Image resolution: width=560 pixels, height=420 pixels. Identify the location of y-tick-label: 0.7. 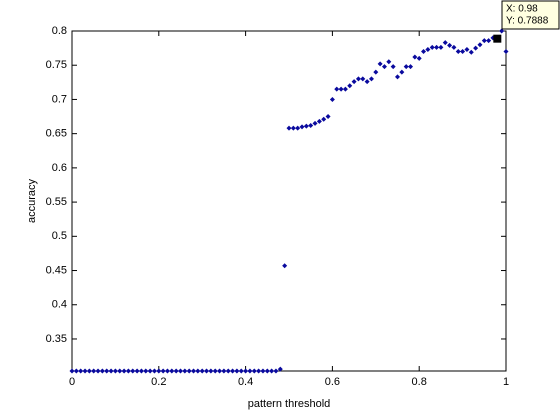
(59, 99).